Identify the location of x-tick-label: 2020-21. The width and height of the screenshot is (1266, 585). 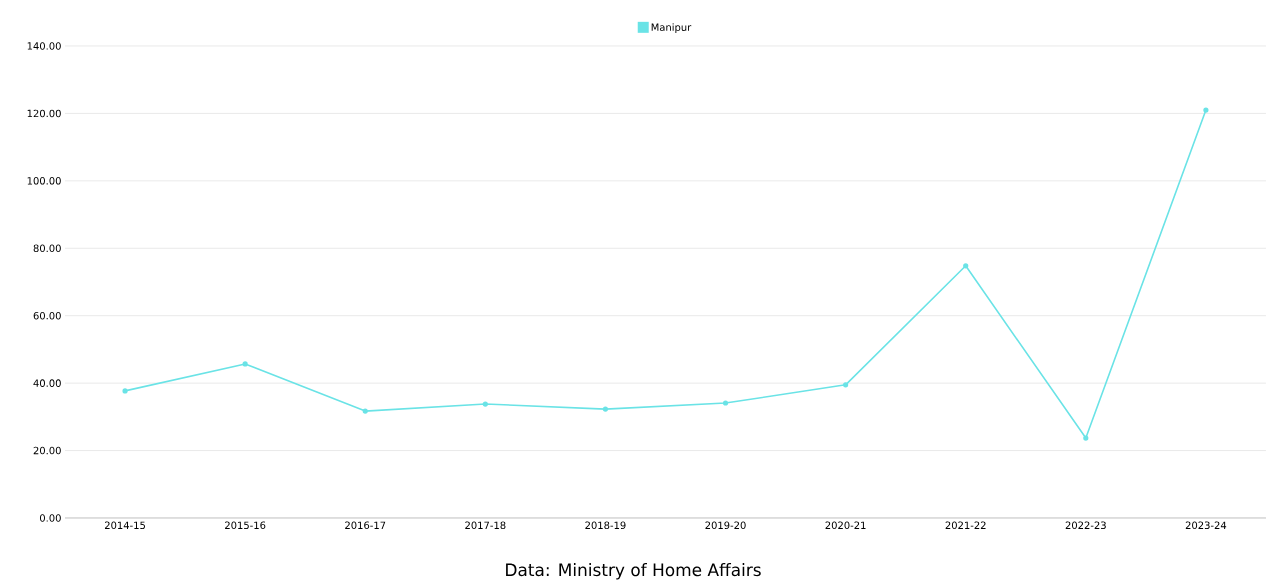
(845, 525).